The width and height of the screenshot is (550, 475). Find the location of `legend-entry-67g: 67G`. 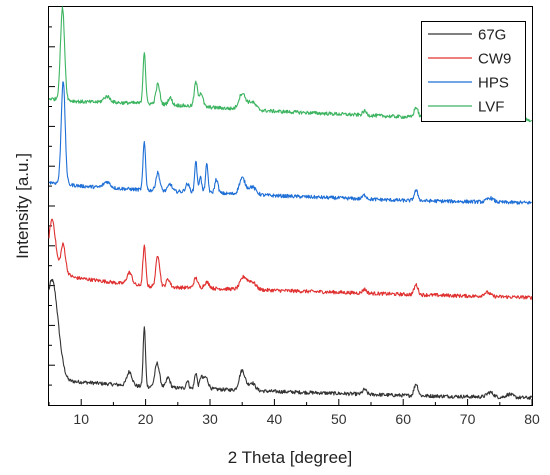

legend-entry-67g: 67G is located at coordinates (467, 35).